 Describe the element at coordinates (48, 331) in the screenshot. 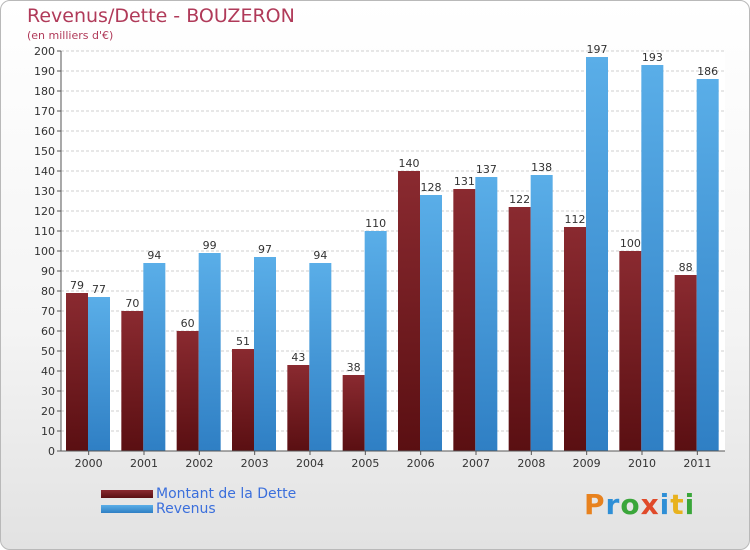

I see `y-tick-label: 60` at that location.